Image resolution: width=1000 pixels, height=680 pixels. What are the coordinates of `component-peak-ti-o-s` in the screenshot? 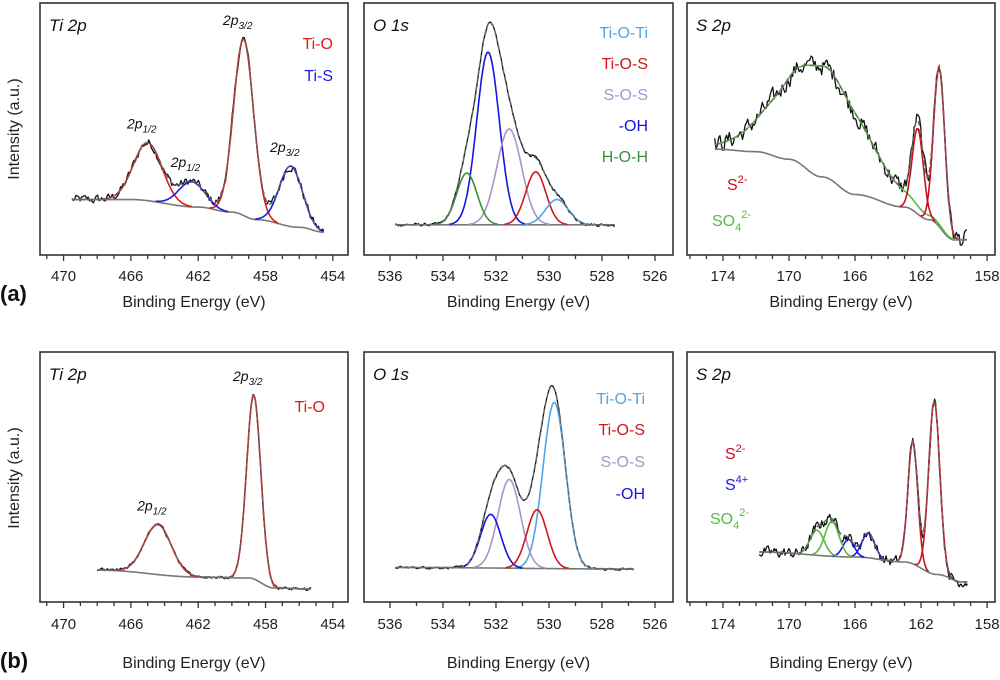 It's located at (536, 198).